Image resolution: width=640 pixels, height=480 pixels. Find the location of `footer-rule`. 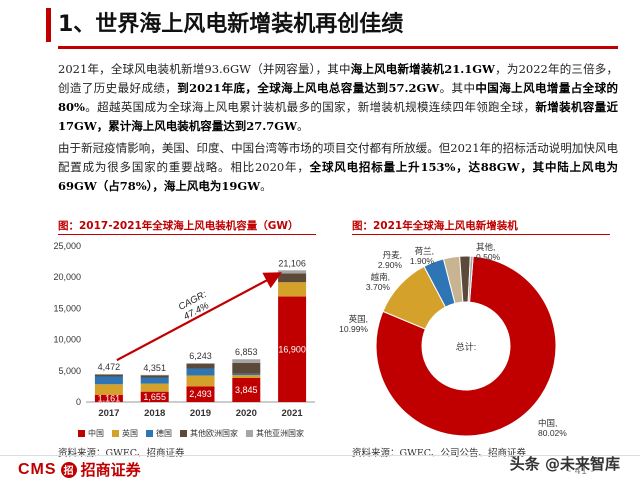

footer-rule is located at coordinates (320, 455).